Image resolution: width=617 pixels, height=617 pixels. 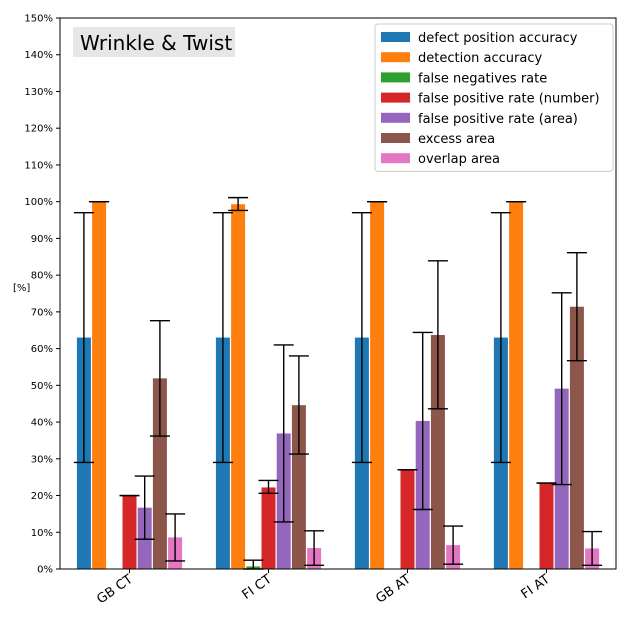 What do you see at coordinates (175, 537) in the screenshot?
I see `error-bar-overlap-area-gb-ct` at bounding box center [175, 537].